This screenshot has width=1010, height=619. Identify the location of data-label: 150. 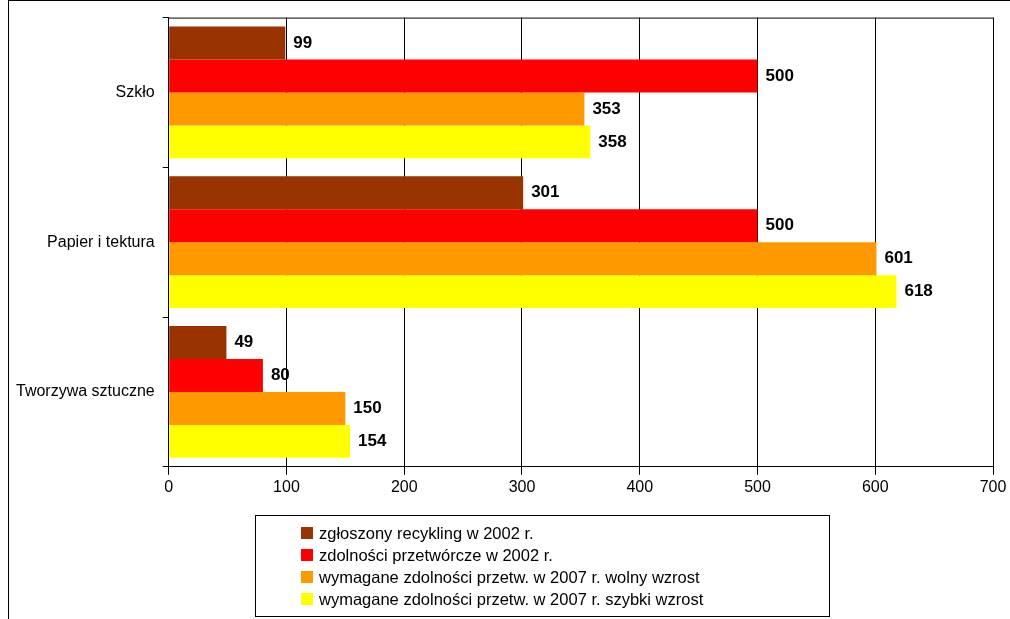
(367, 408).